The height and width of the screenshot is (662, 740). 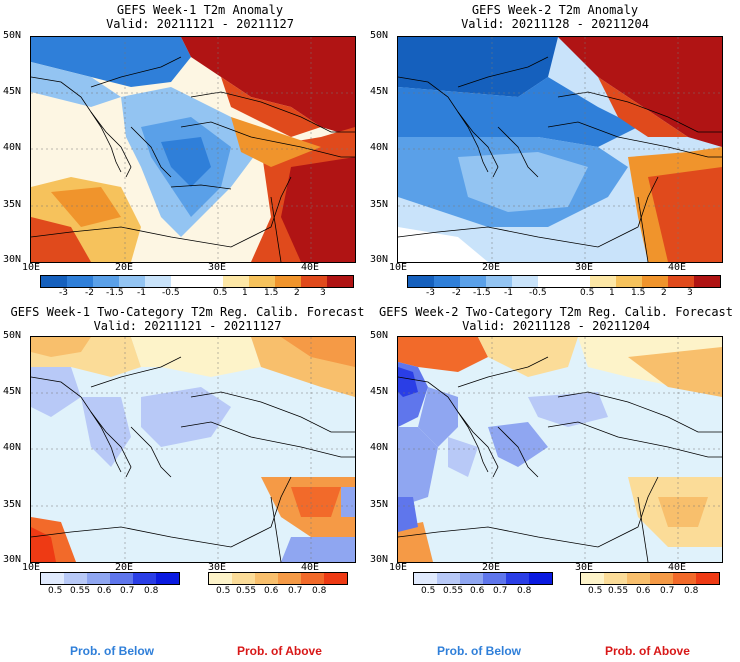 What do you see at coordinates (479, 651) in the screenshot?
I see `prob-below-label: Prob. of Below` at bounding box center [479, 651].